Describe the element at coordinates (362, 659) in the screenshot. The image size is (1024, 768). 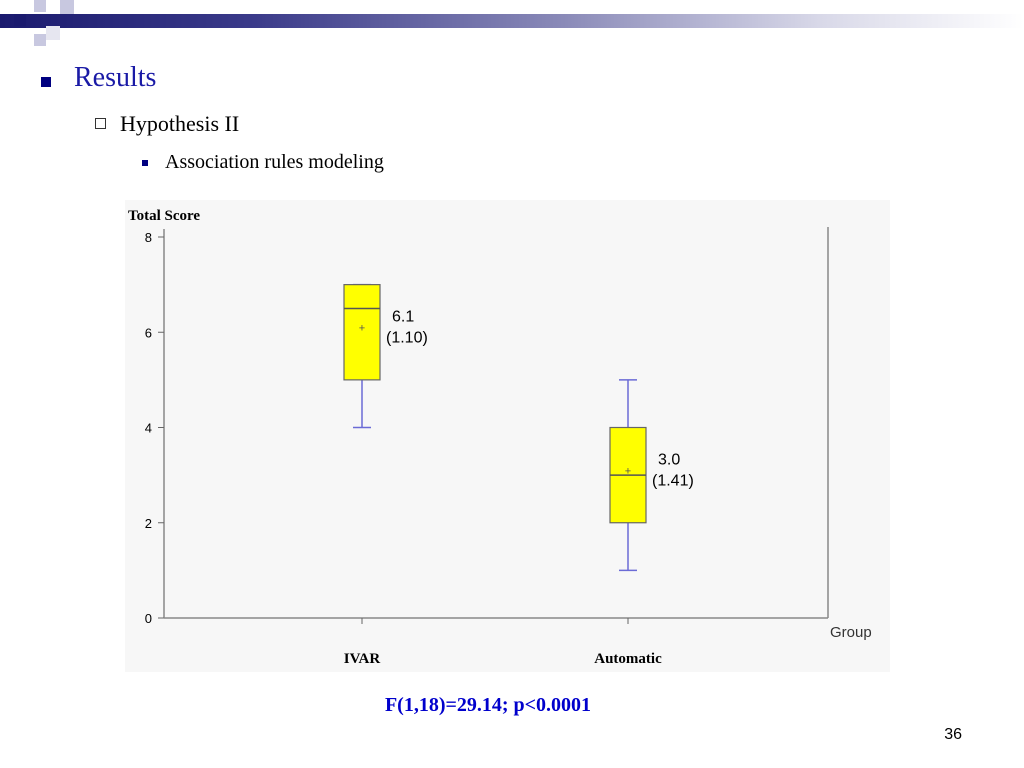
I see `x-tick-label: IVAR` at that location.